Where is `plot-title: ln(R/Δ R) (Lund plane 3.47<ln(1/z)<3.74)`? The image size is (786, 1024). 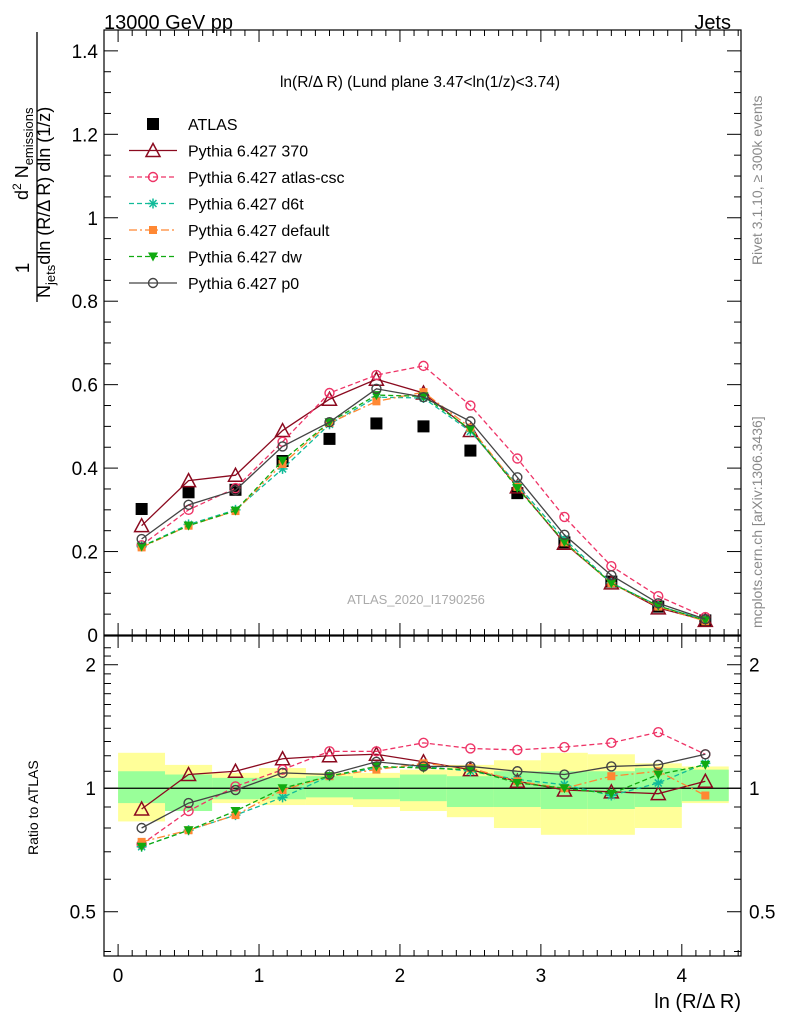
plot-title: ln(R/Δ R) (Lund plane 3.47<ln(1/z)<3.74) is located at coordinates (420, 82).